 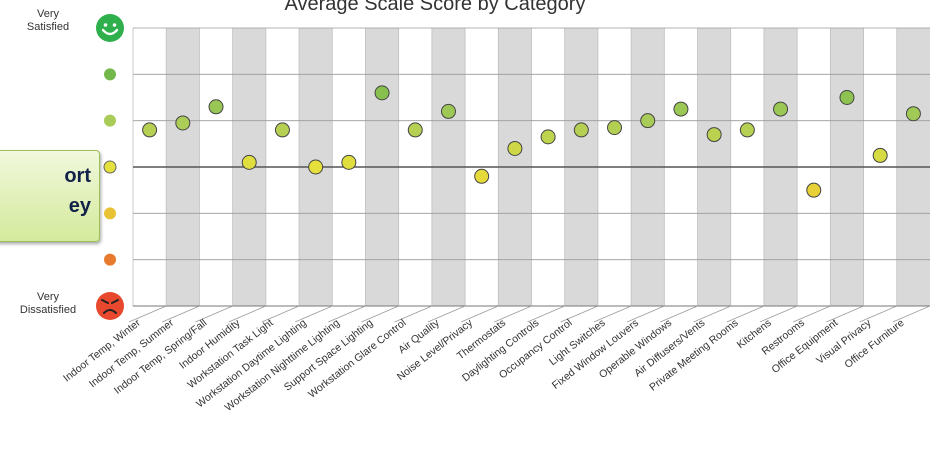 I want to click on chart-title: Average Scale Score by Category, so click(x=435, y=7).